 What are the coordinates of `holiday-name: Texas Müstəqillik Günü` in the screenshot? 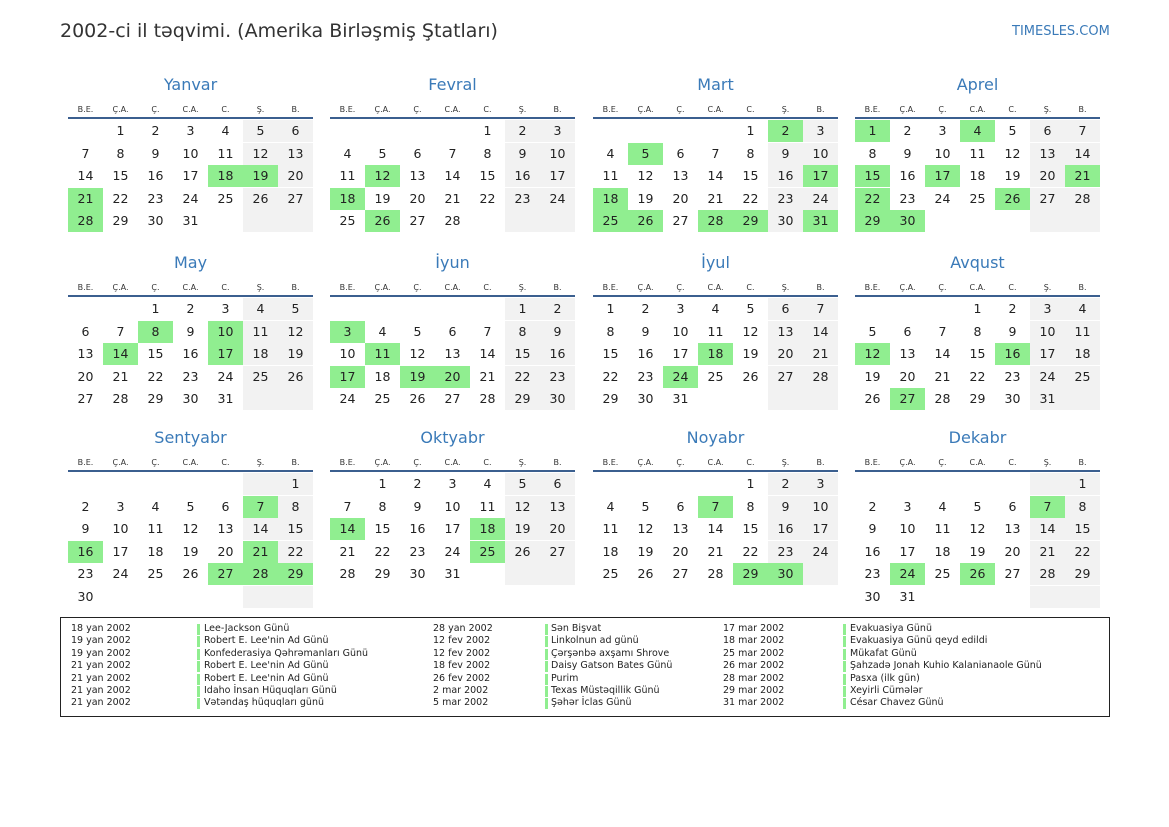 It's located at (605, 690).